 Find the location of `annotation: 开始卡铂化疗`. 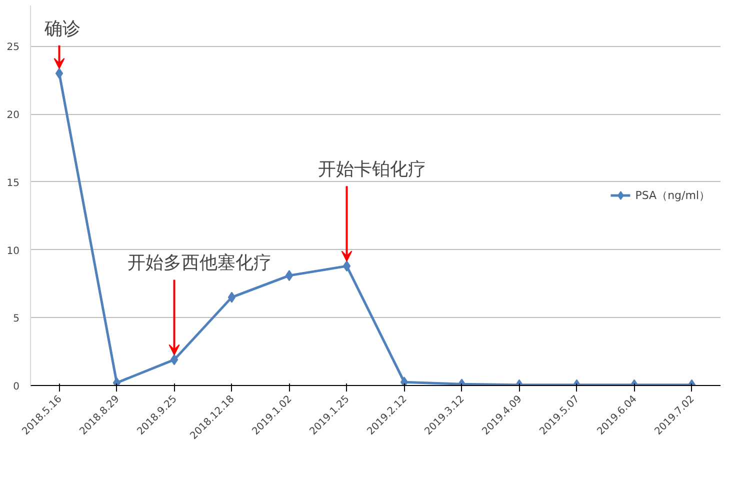

annotation: 开始卡铂化疗 is located at coordinates (372, 169).